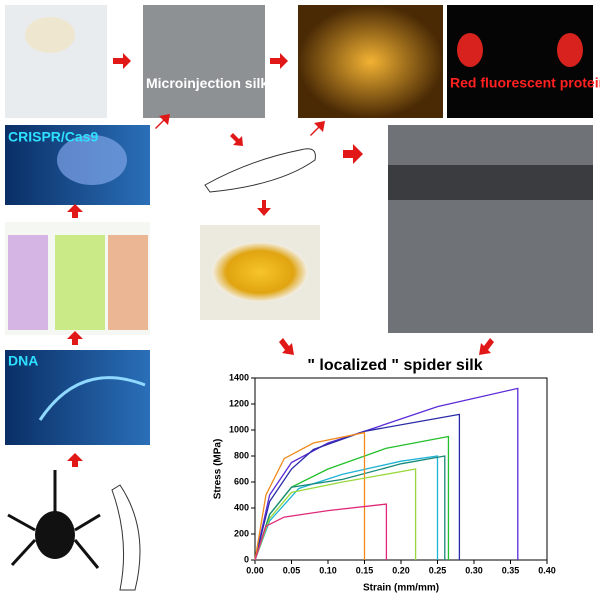 The image size is (600, 605). What do you see at coordinates (401, 570) in the screenshot?
I see `x-tick-label: 0.20` at bounding box center [401, 570].